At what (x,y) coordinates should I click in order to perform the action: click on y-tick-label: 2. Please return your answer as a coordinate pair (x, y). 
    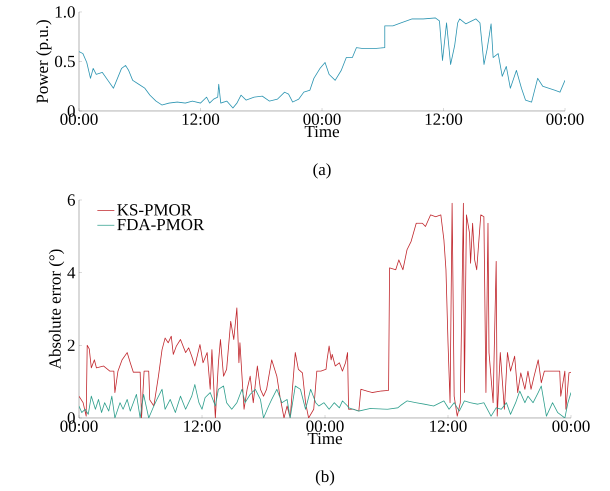
    Looking at the image, I should click on (71, 345).